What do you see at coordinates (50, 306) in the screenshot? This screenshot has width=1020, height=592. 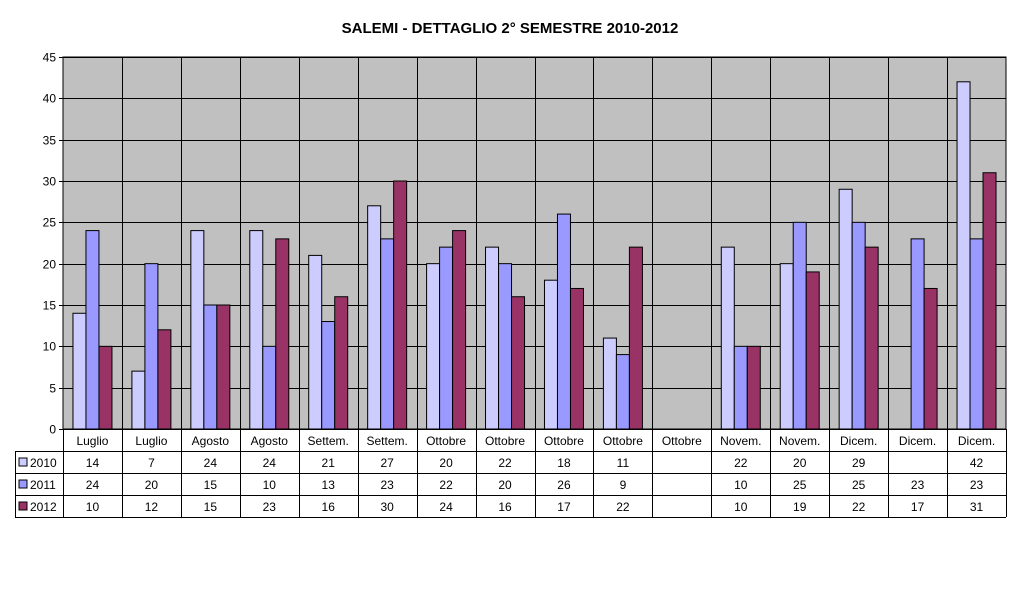 I see `y-tick-label: 15` at bounding box center [50, 306].